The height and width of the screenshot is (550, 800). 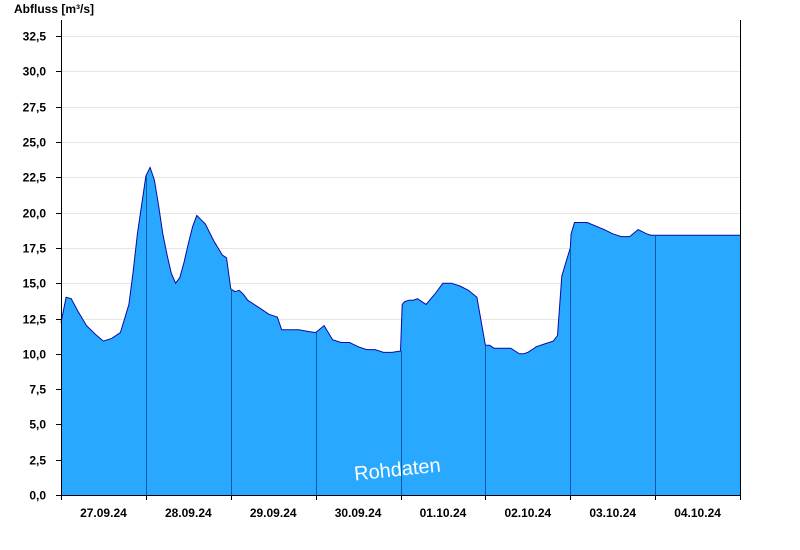 I want to click on y-tick-label: 10,0, so click(x=35, y=355).